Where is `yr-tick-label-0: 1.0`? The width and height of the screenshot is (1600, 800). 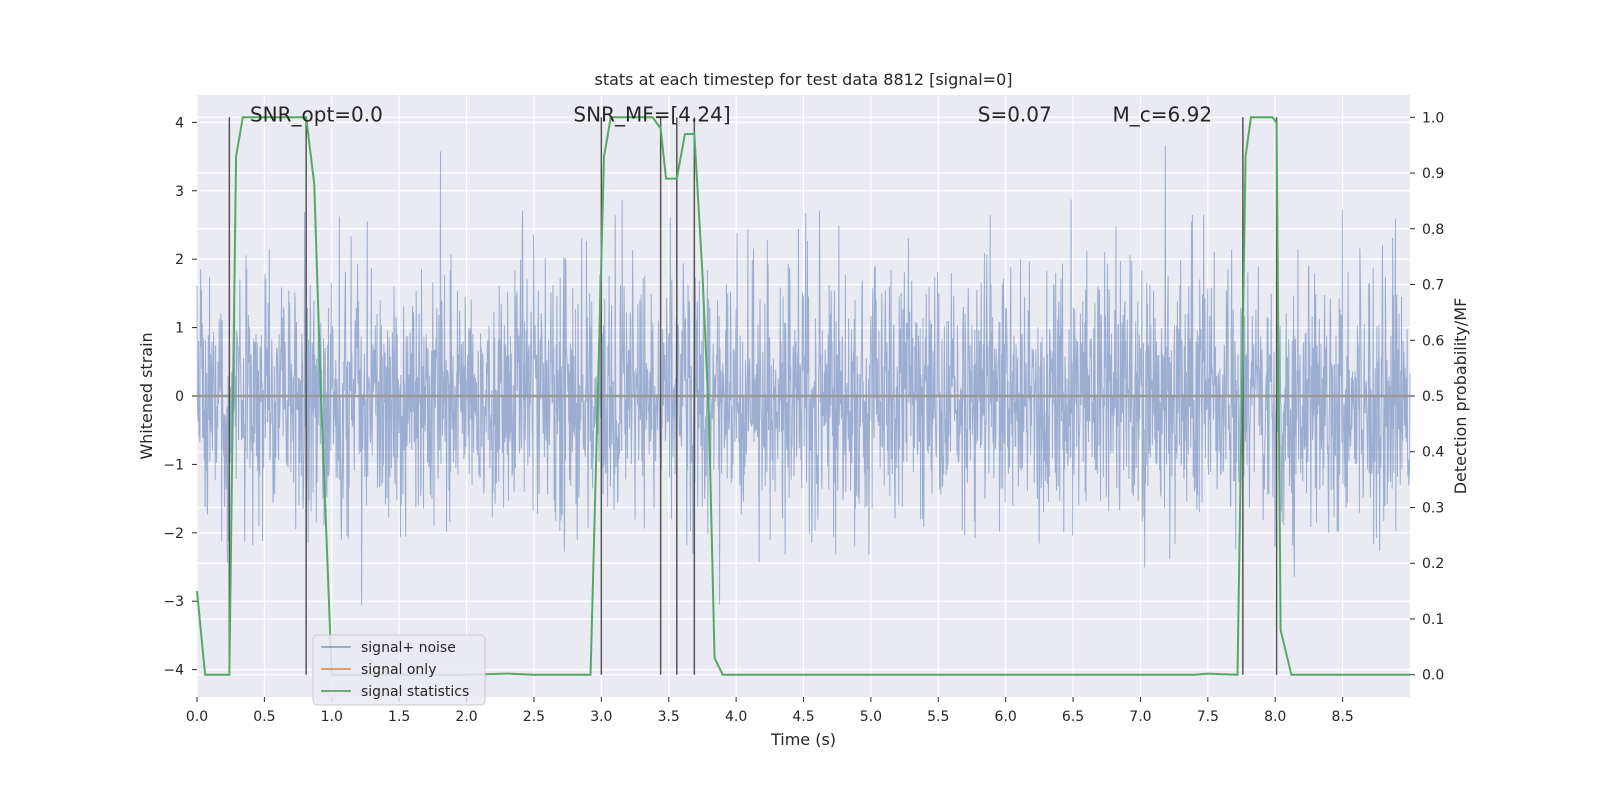 yr-tick-label-0: 1.0 is located at coordinates (1433, 118).